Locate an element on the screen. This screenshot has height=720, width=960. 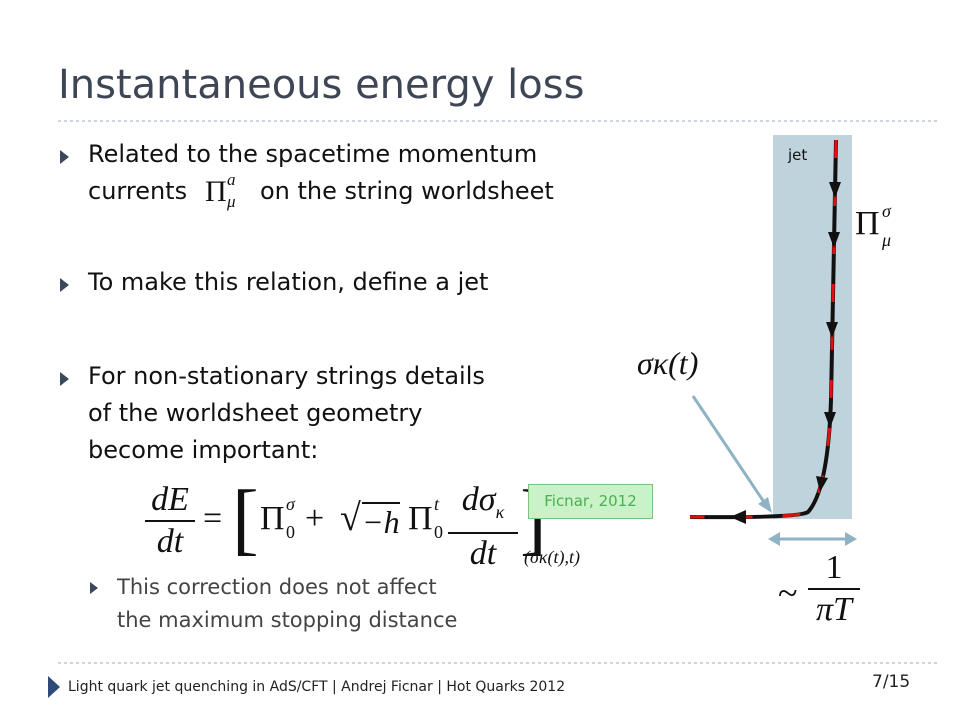
pointer-head is located at coordinates (765, 505).